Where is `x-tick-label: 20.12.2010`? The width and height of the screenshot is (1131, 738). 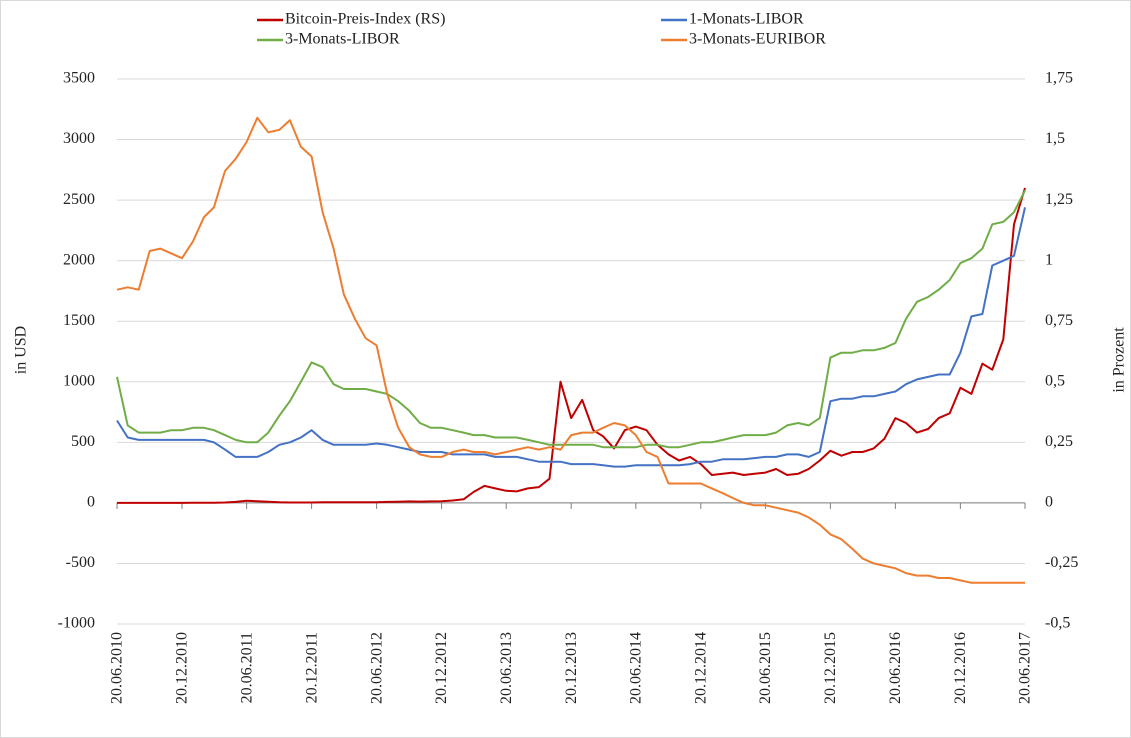 x-tick-label: 20.12.2010 is located at coordinates (182, 668).